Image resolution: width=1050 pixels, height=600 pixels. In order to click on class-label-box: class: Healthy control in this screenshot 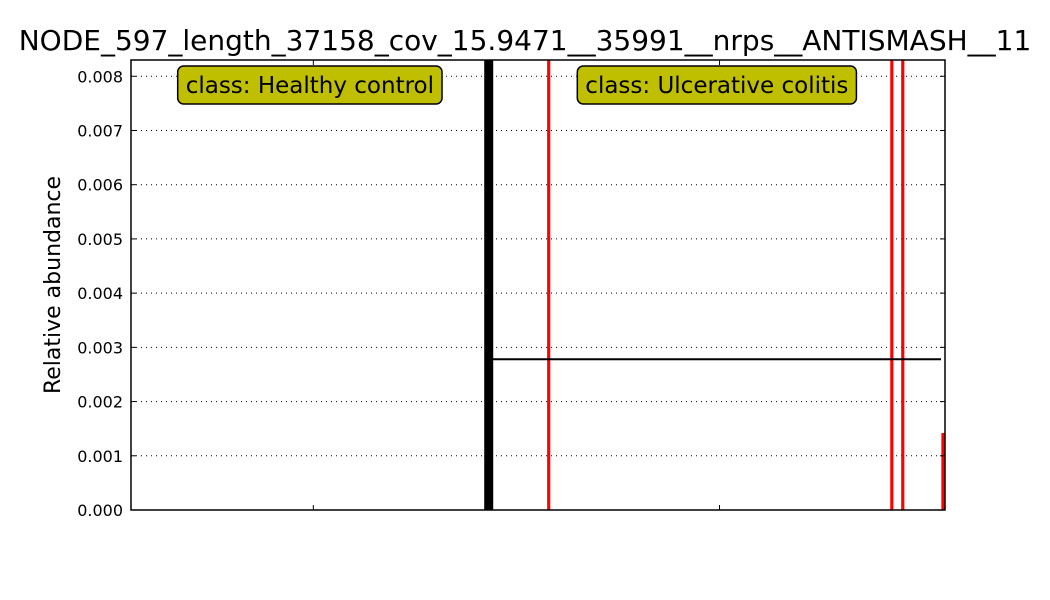, I will do `click(309, 85)`.